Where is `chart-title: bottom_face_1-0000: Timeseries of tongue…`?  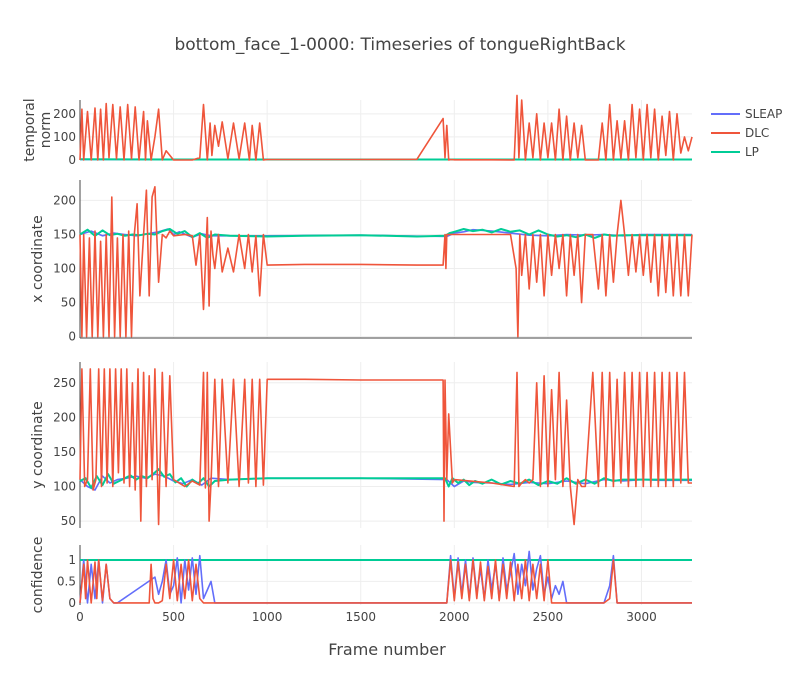
chart-title: bottom_face_1-0000: Timeseries of tongue… is located at coordinates (399, 45).